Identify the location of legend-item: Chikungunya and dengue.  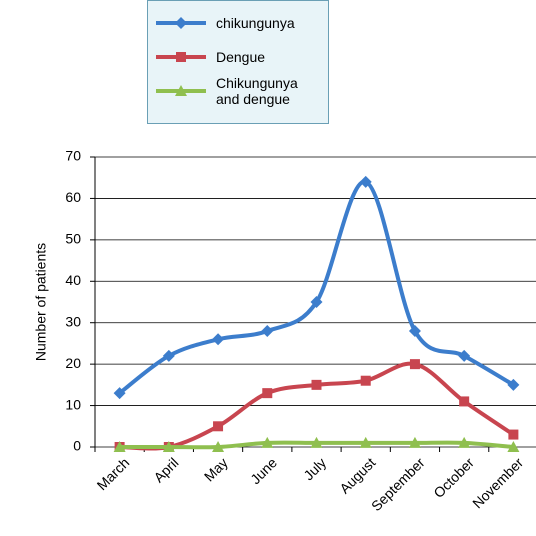
(238, 98).